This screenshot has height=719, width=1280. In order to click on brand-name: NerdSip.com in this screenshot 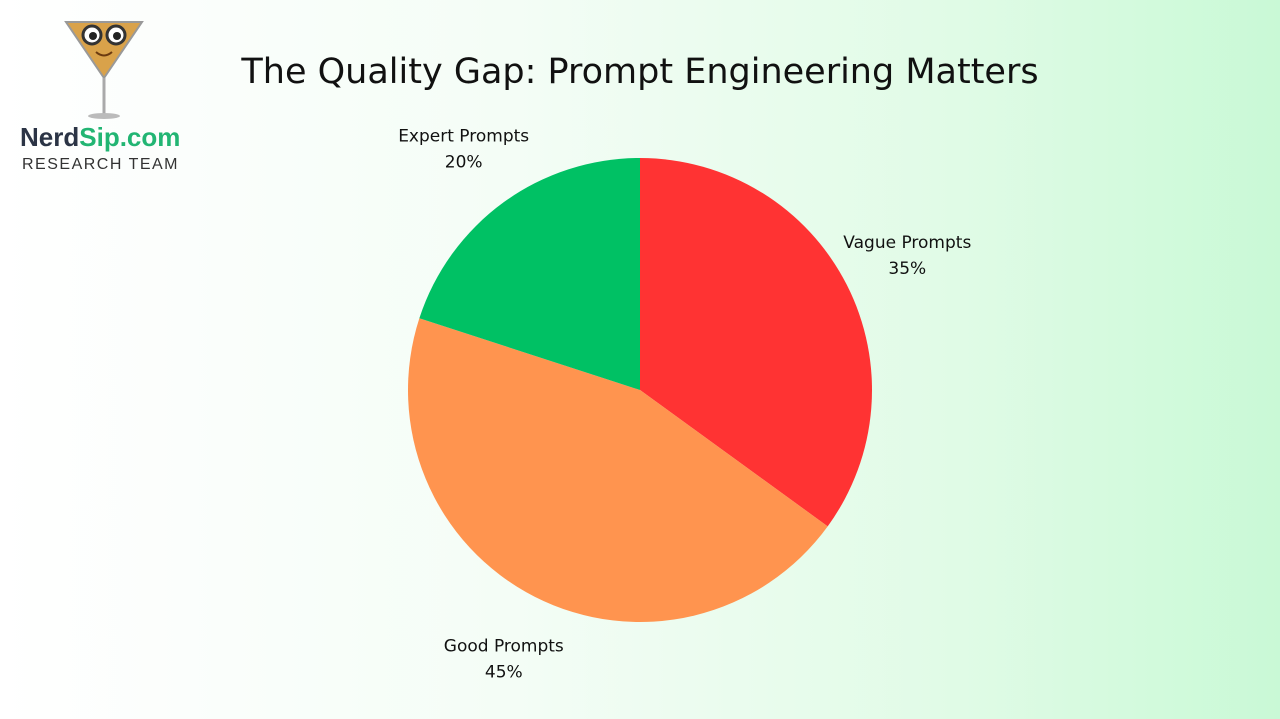, I will do `click(100, 137)`.